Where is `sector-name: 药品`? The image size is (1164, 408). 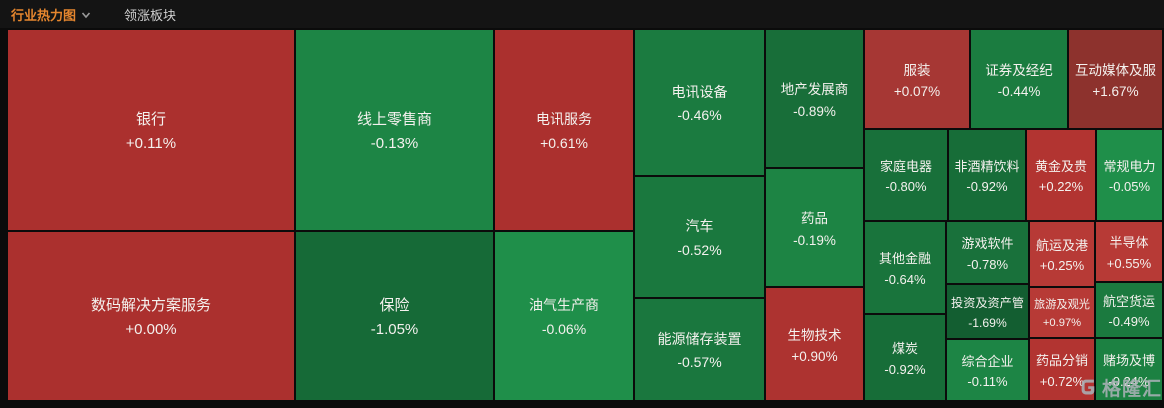
sector-name: 药品 is located at coordinates (814, 219).